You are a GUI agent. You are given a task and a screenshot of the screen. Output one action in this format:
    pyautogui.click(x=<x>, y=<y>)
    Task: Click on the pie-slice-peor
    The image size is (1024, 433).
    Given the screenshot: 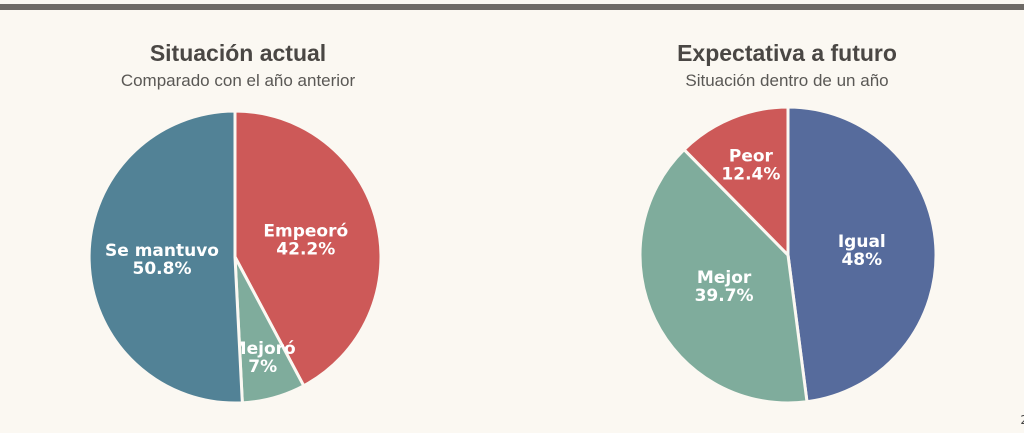 What is the action you would take?
    pyautogui.click(x=736, y=181)
    